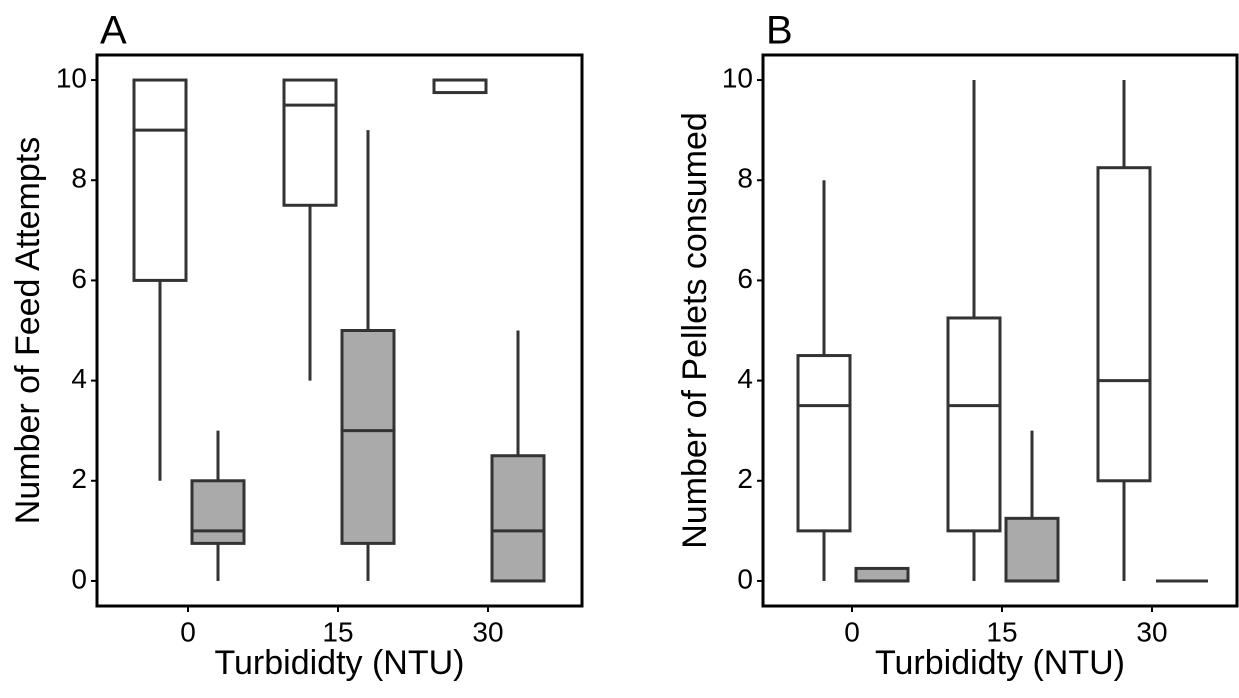 This screenshot has width=1239, height=698. I want to click on panel-label: B, so click(779, 31).